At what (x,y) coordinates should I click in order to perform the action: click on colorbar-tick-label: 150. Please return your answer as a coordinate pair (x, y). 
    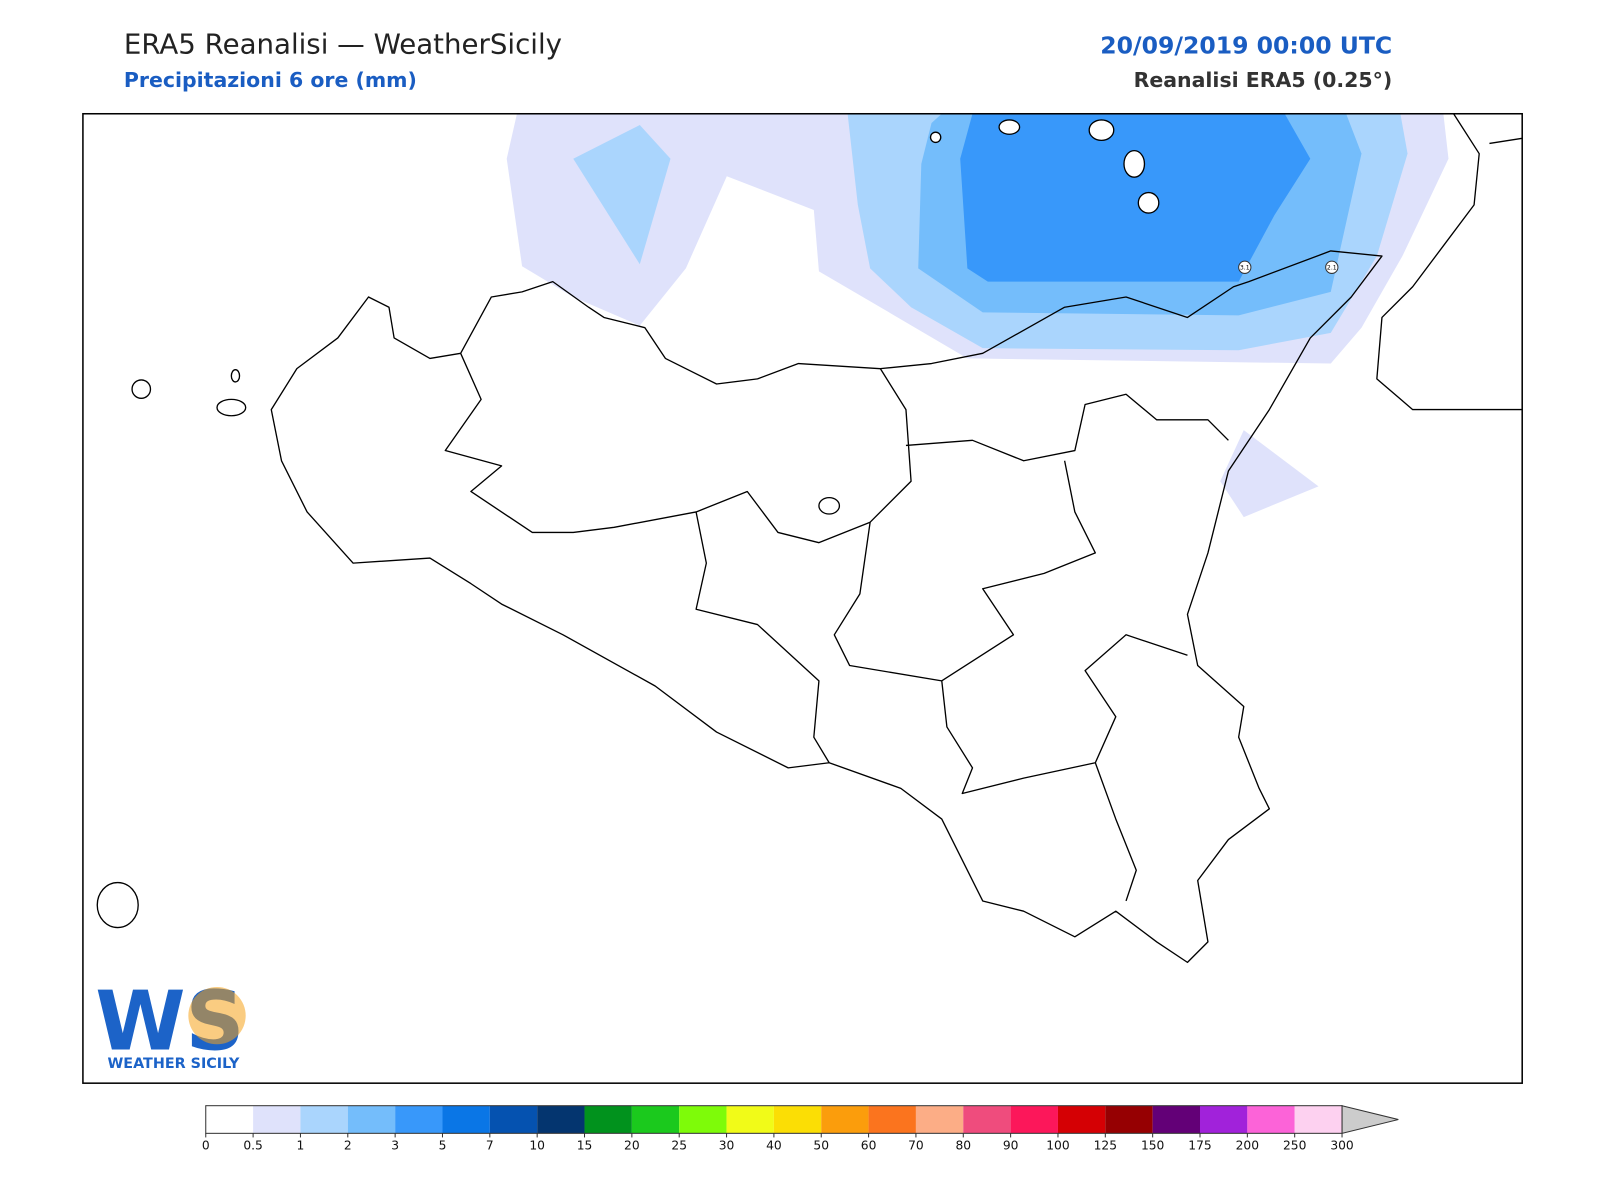
    Looking at the image, I should click on (1152, 1146).